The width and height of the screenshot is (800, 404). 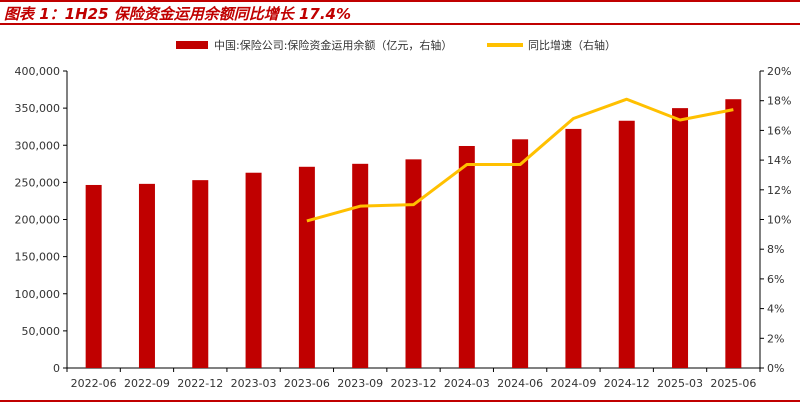 What do you see at coordinates (779, 130) in the screenshot?
I see `right-tick-label: 16%` at bounding box center [779, 130].